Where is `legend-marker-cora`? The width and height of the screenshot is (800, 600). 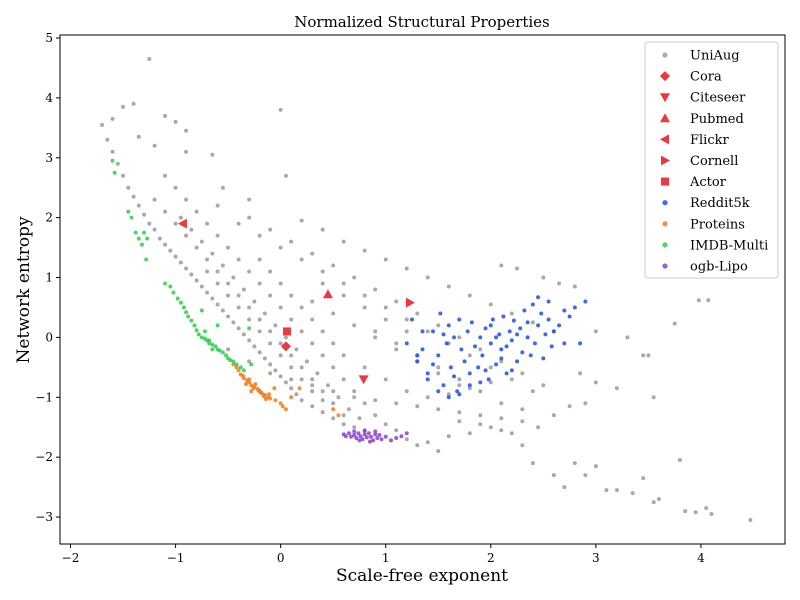 legend-marker-cora is located at coordinates (665, 76).